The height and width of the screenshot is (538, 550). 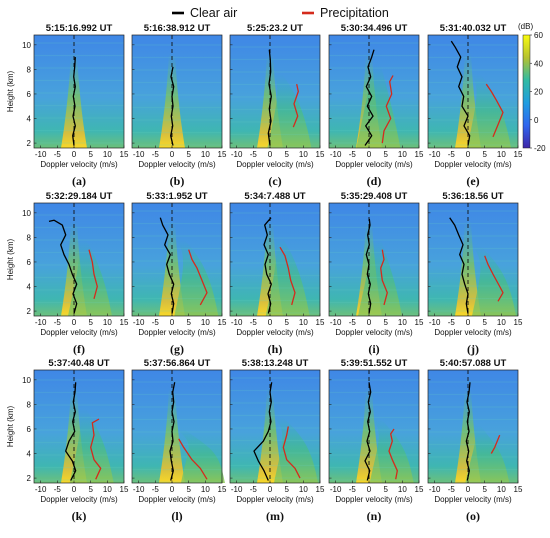 I want to click on y-tick-label: 6, so click(x=29, y=262).